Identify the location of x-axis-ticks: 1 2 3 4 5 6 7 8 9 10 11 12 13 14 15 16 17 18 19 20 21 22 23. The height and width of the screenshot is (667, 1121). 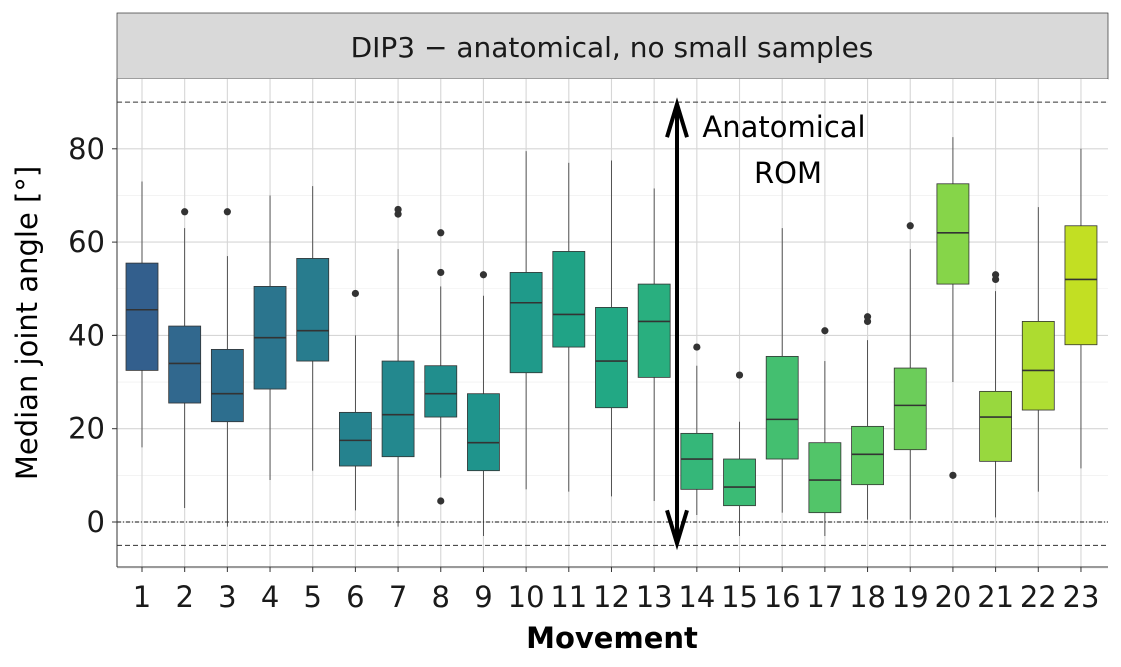
(616, 590).